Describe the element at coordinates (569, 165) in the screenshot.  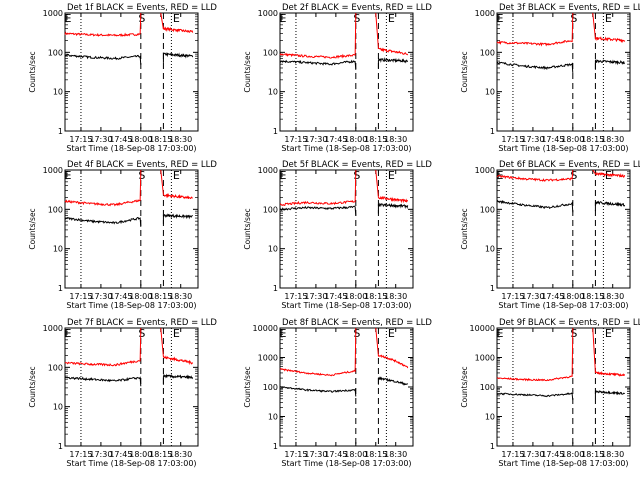
I see `panel-title: Det 6f BLACK = Events, RED = LLD` at that location.